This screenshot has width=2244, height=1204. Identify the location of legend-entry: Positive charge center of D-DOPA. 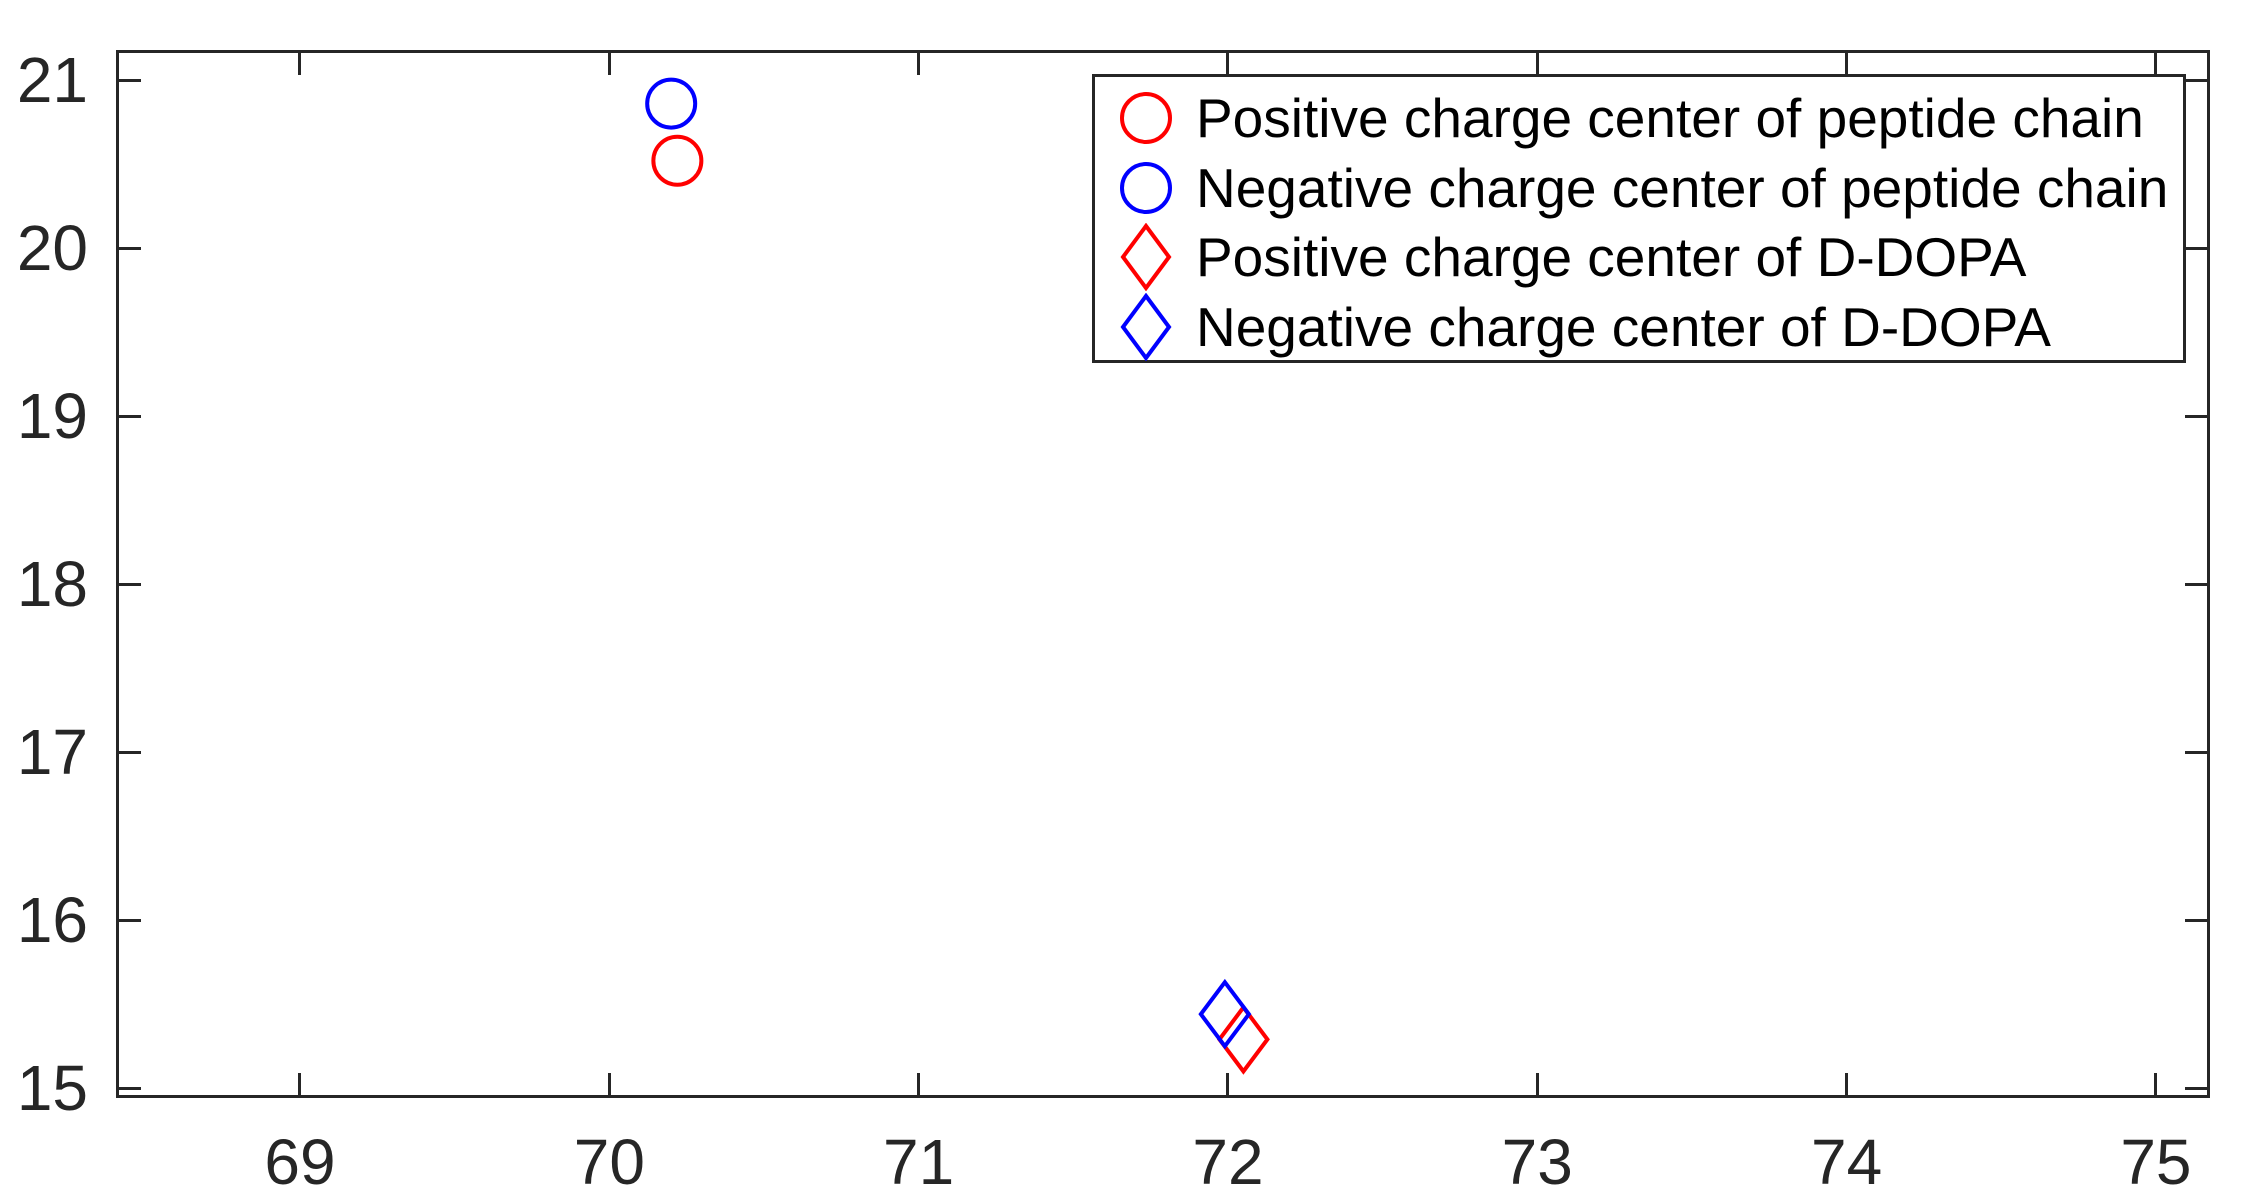
(1639, 257).